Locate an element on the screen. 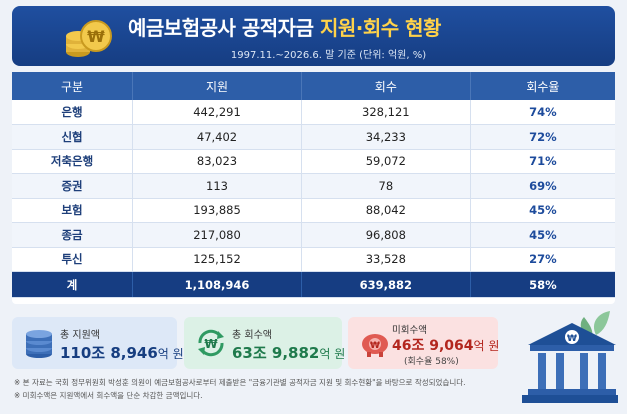 This screenshot has width=627, height=414. coin-stack-icon is located at coordinates (39, 344).